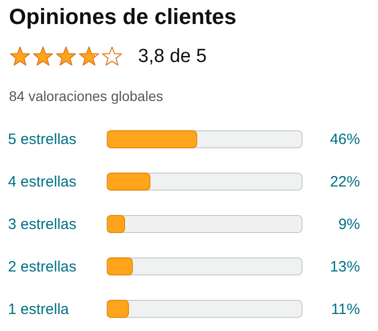 The height and width of the screenshot is (331, 378). What do you see at coordinates (345, 309) in the screenshot?
I see `data-label: 11%` at bounding box center [345, 309].